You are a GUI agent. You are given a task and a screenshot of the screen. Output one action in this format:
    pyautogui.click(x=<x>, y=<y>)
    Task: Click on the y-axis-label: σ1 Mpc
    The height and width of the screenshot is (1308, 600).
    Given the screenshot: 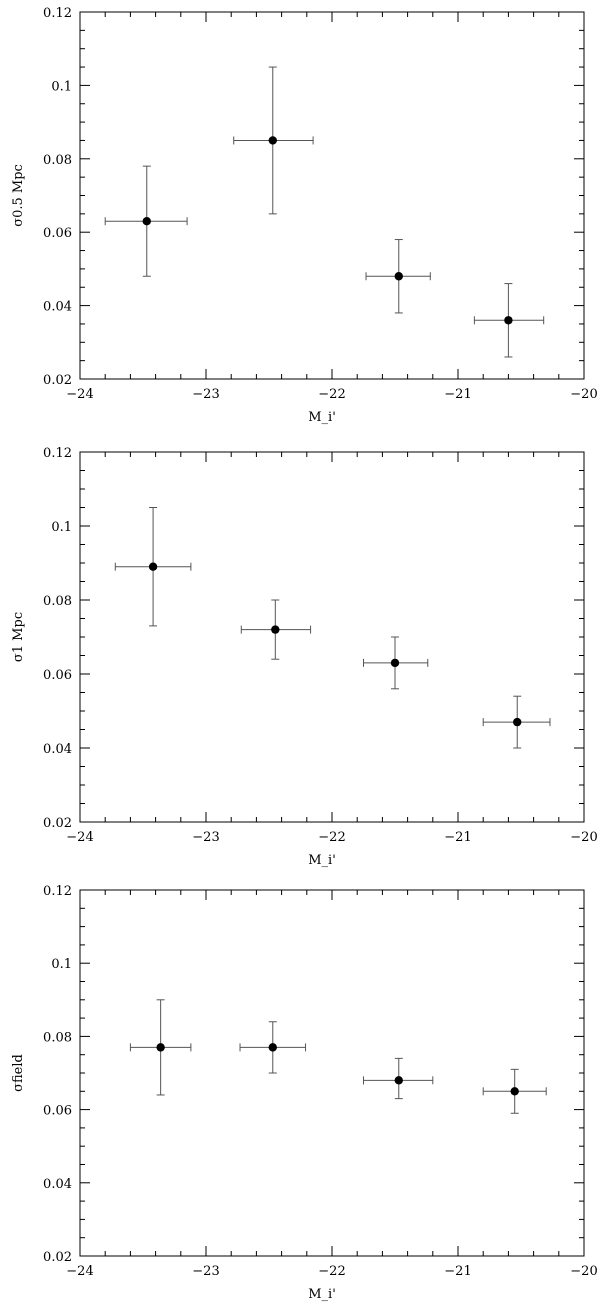 What is the action you would take?
    pyautogui.click(x=18, y=637)
    